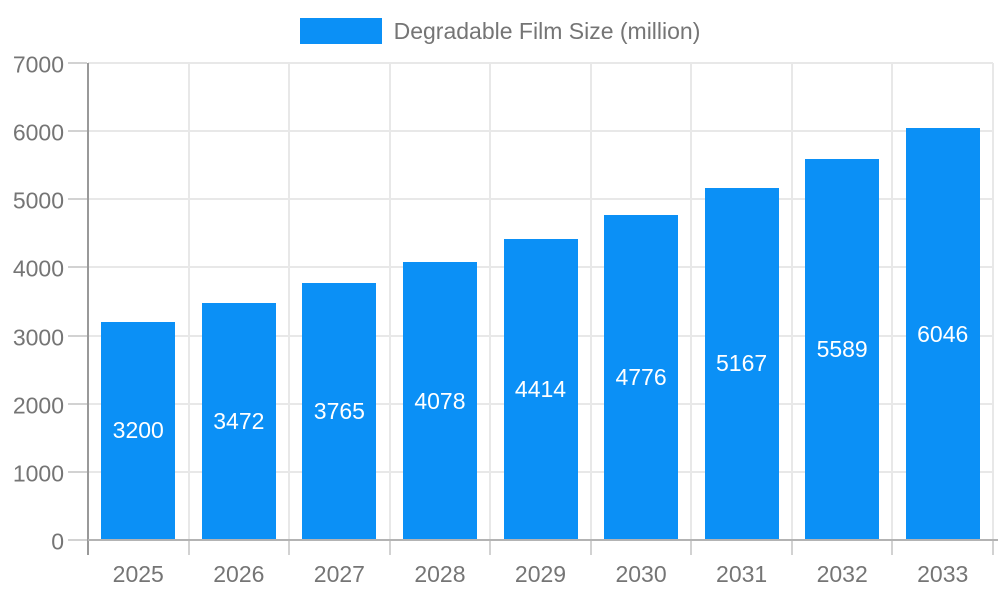 The image size is (1000, 600). I want to click on x-axis-label: 2033, so click(943, 574).